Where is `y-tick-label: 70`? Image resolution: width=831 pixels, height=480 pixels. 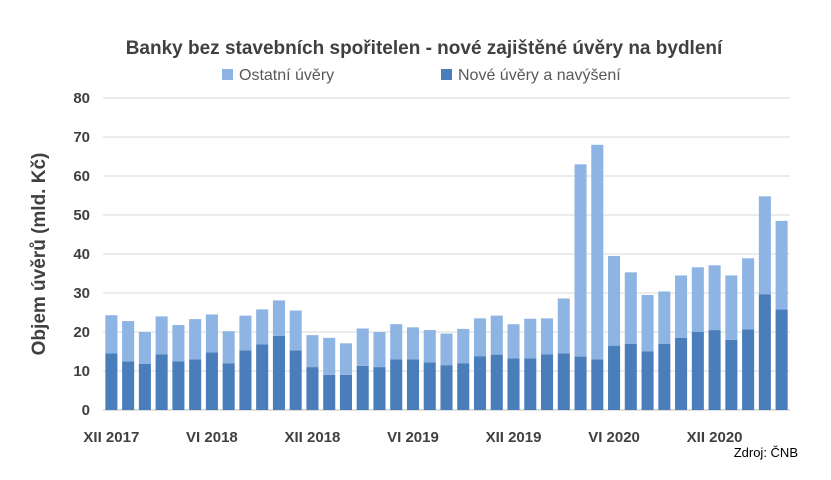
y-tick-label: 70 is located at coordinates (81, 137).